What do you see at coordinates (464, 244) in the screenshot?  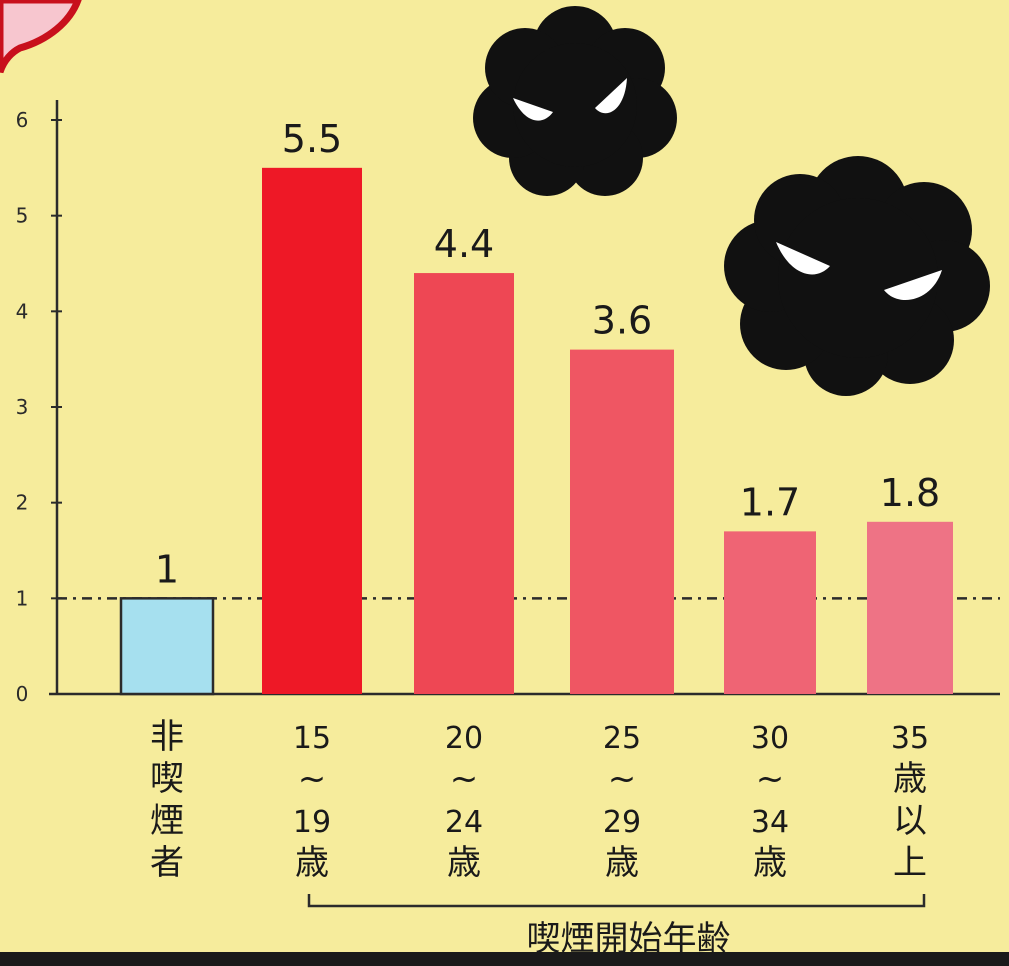 I see `data-label: 4.4` at bounding box center [464, 244].